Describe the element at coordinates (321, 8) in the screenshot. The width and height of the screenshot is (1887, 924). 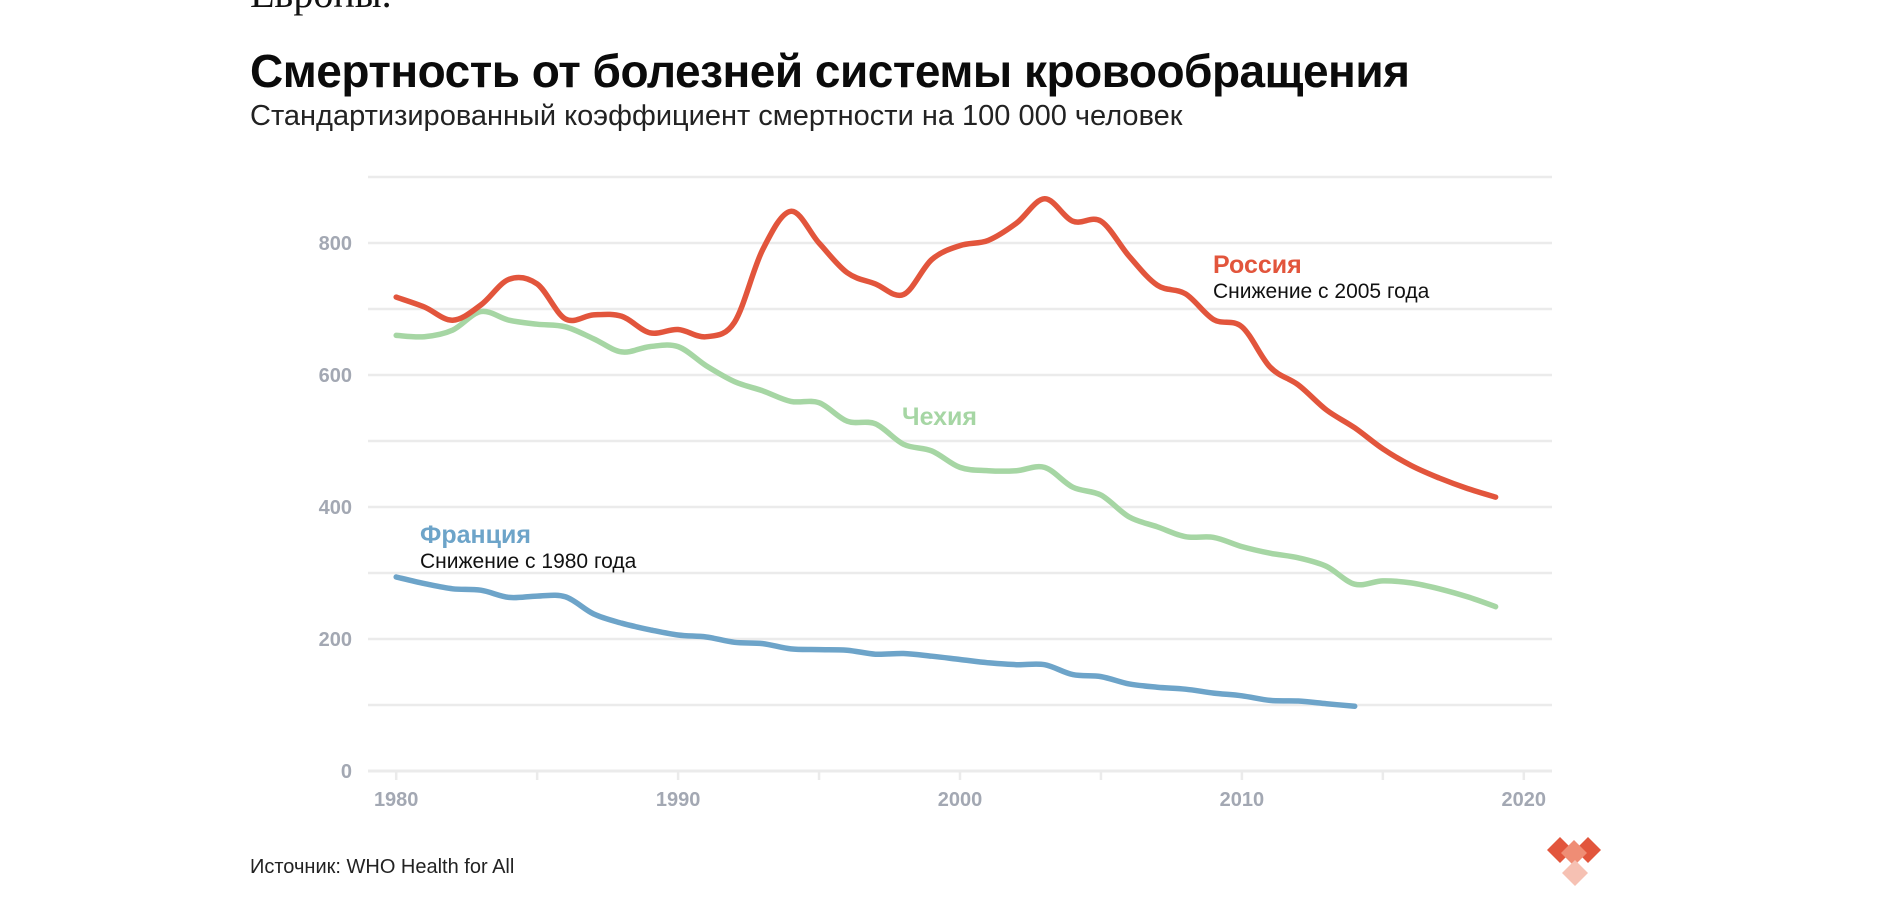
I see `previous-paragraph-fragment: Европы.` at that location.